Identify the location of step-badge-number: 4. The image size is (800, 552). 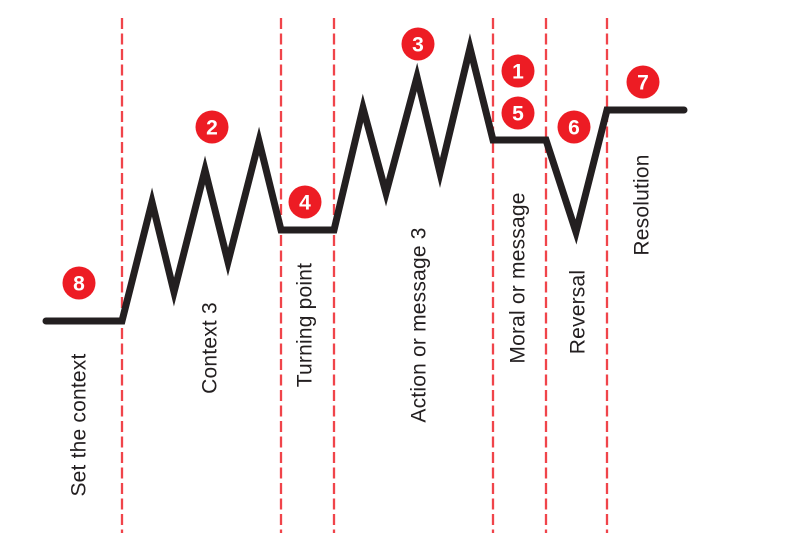
(305, 203).